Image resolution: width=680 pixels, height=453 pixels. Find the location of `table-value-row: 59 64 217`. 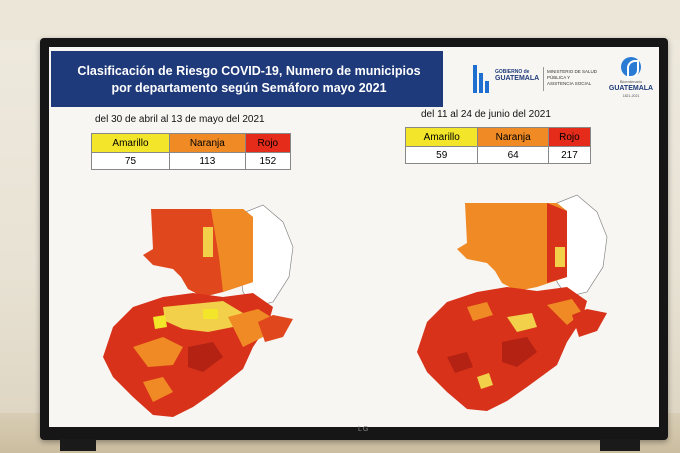

table-value-row: 59 64 217 is located at coordinates (498, 155).